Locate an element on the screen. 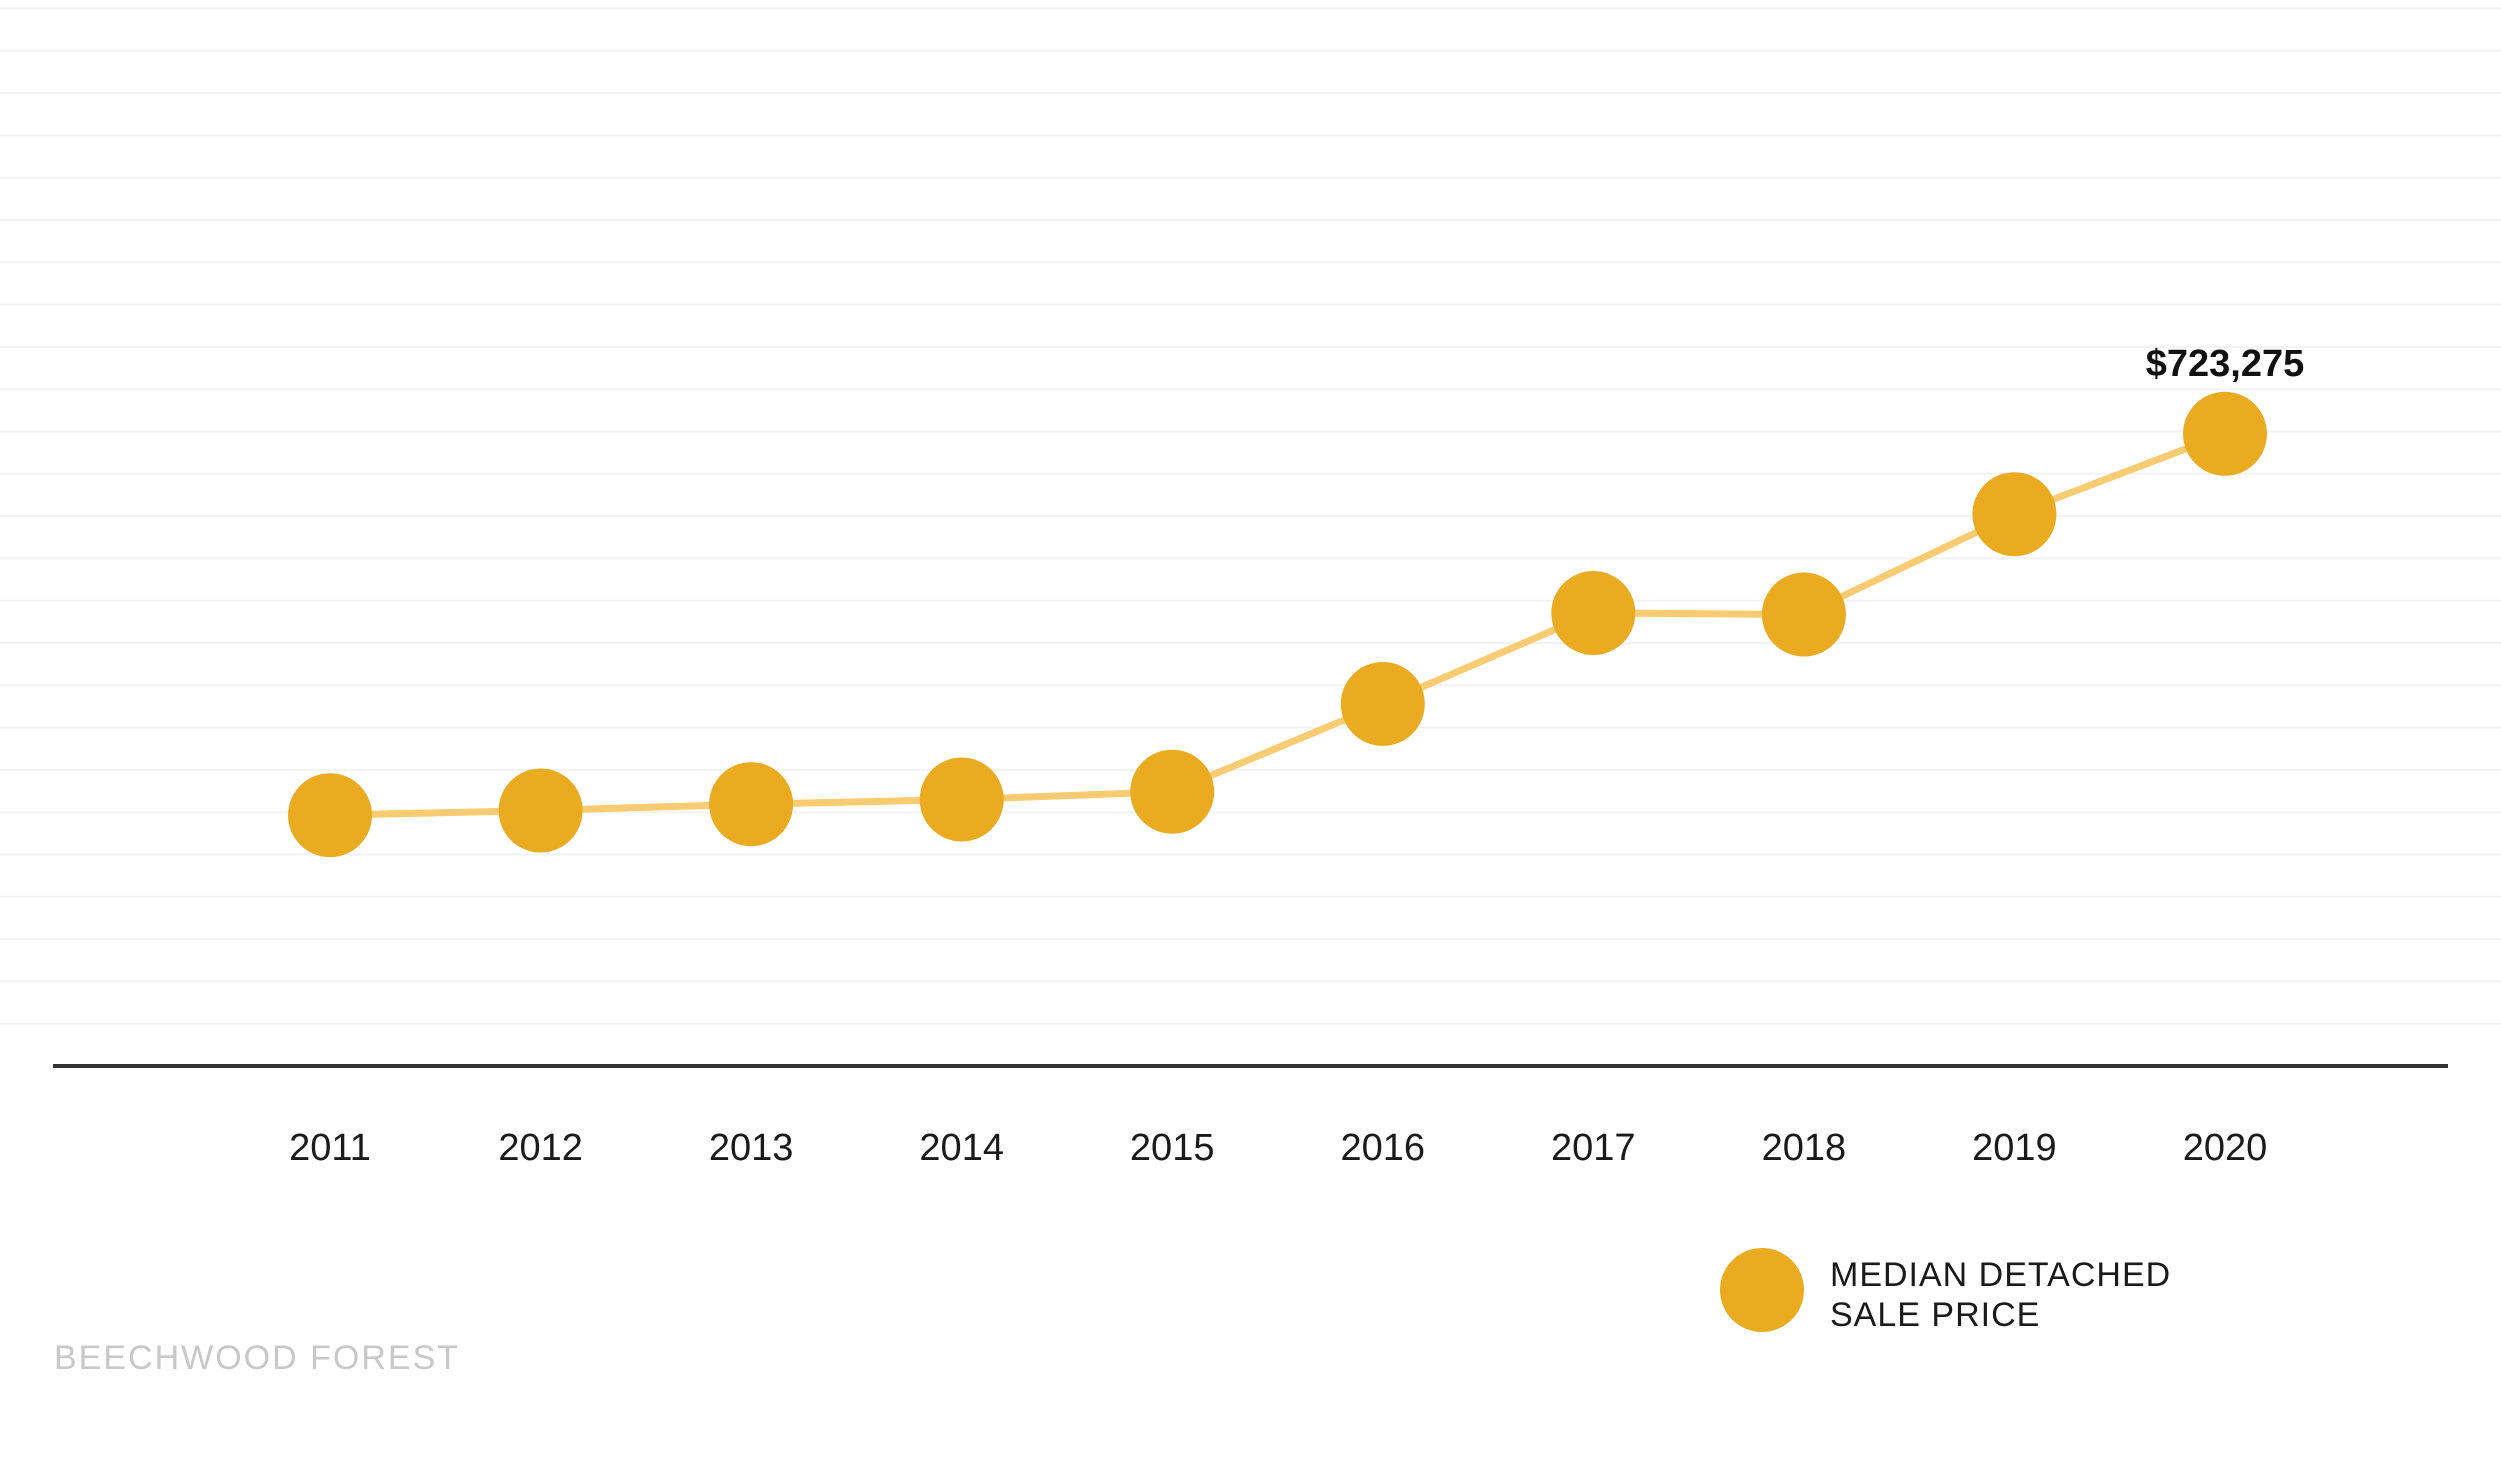 The width and height of the screenshot is (2501, 1459). x-axis-ticks: 2011 2012 2013 2014 2015 2016 2017 2018 2019 2020 is located at coordinates (1278, 1148).